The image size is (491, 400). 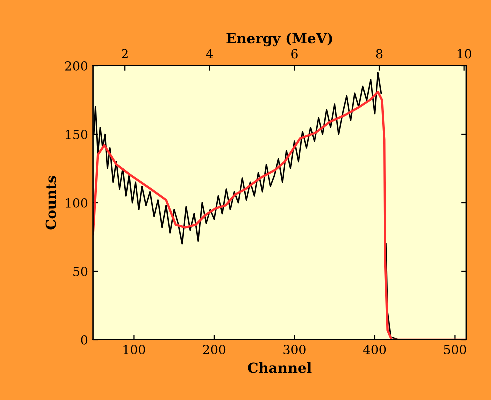 I want to click on x2-tick-label: 4, so click(x=210, y=54).